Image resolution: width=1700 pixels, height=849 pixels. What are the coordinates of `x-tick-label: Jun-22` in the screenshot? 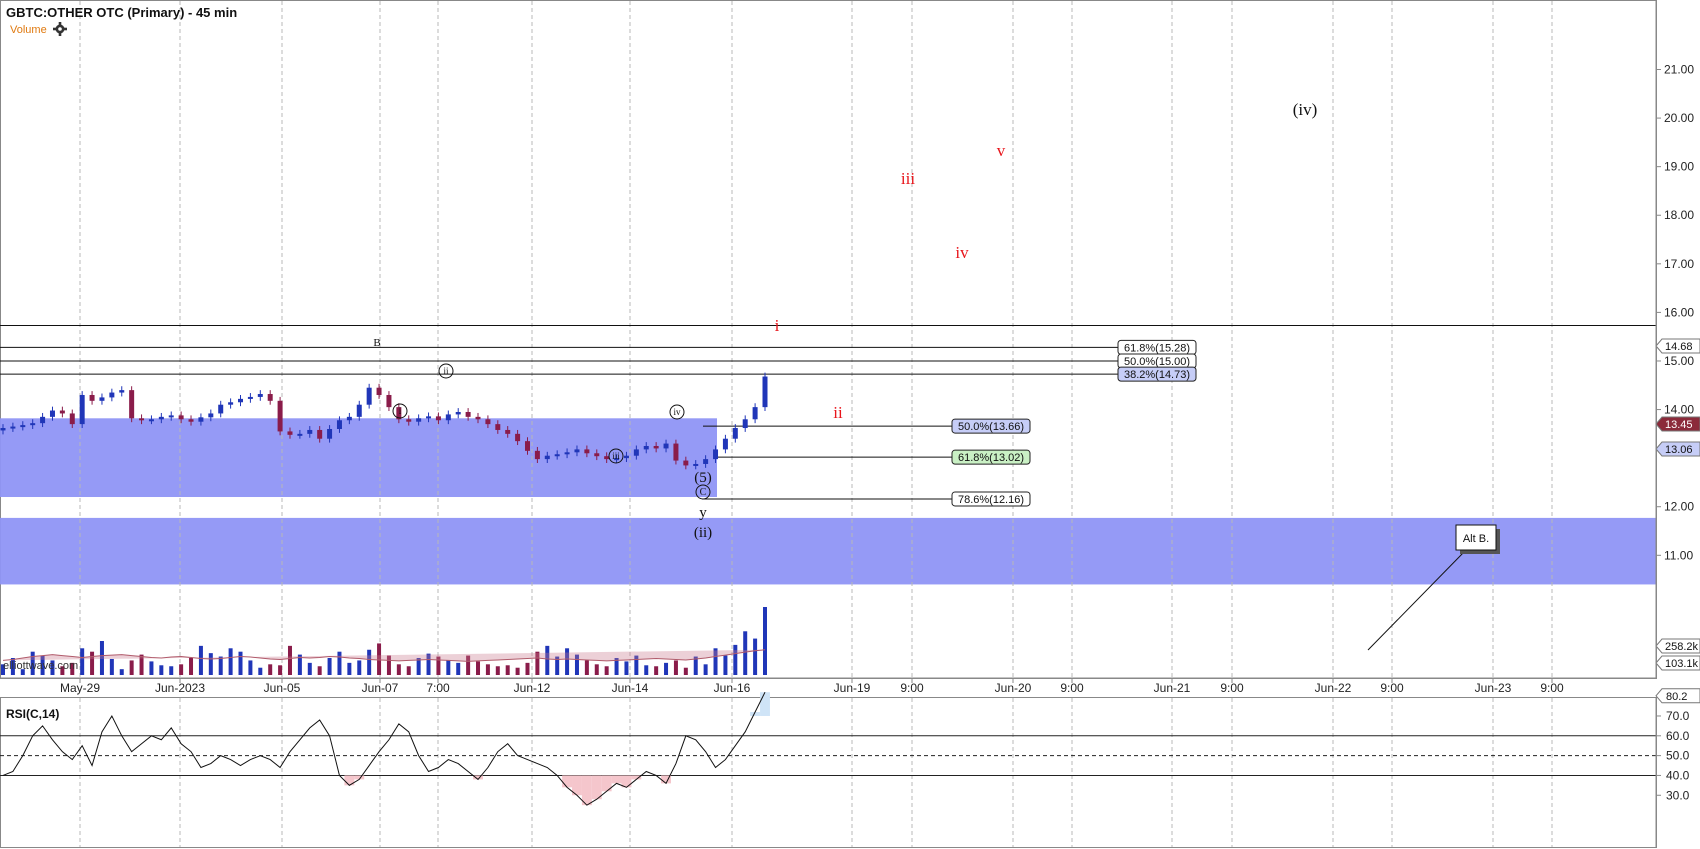 It's located at (1333, 688).